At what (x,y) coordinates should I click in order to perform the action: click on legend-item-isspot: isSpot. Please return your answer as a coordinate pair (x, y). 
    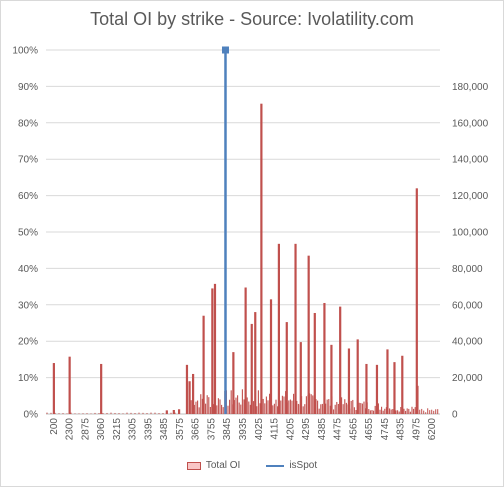
    Looking at the image, I should click on (291, 465).